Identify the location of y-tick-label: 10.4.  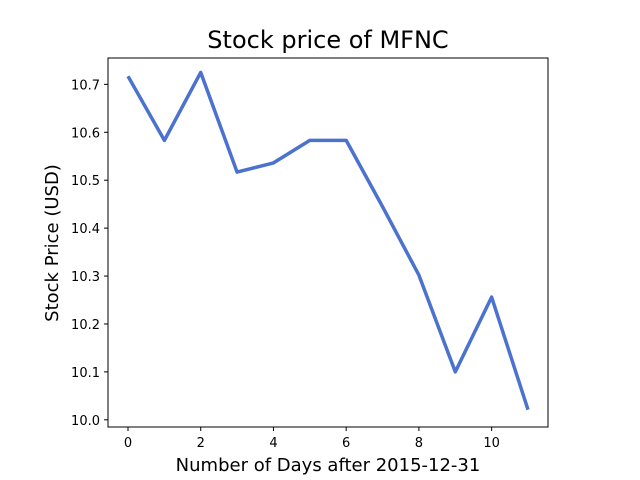
(85, 229).